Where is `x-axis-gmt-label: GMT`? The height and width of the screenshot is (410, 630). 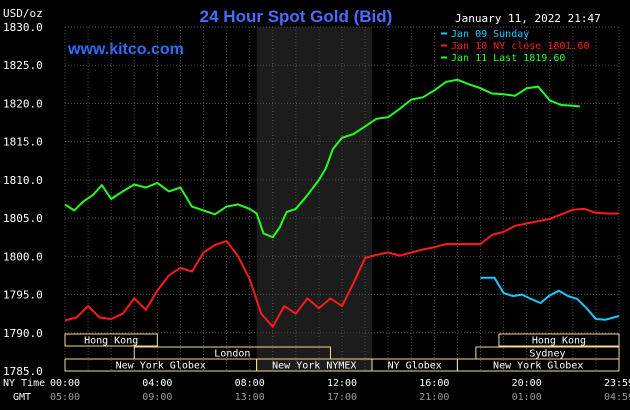
x-axis-gmt-label: GMT is located at coordinates (22, 397).